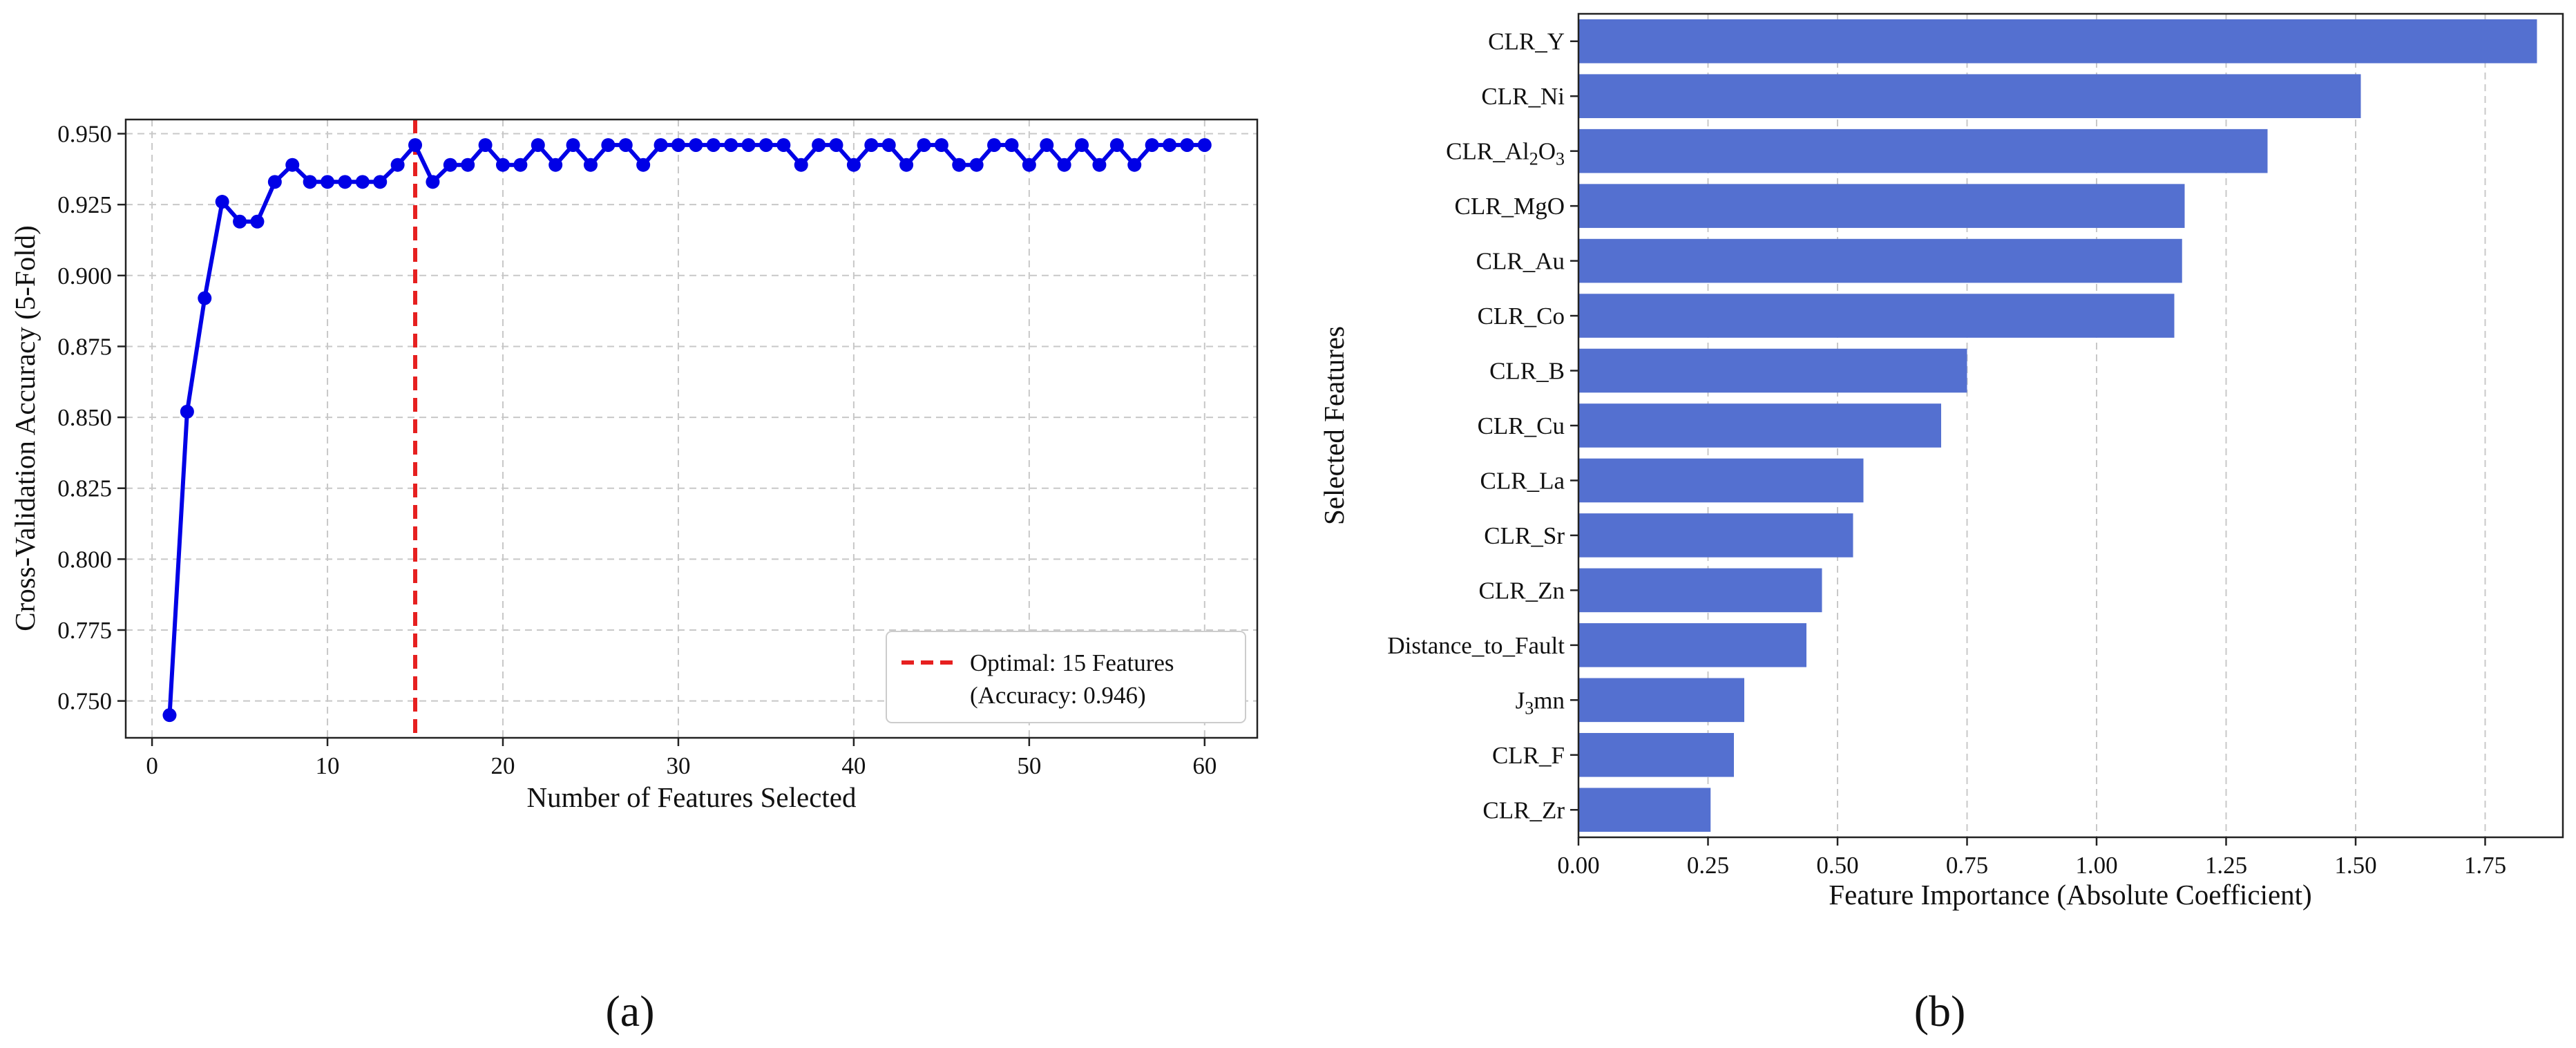  I want to click on a-legend-box, so click(1066, 677).